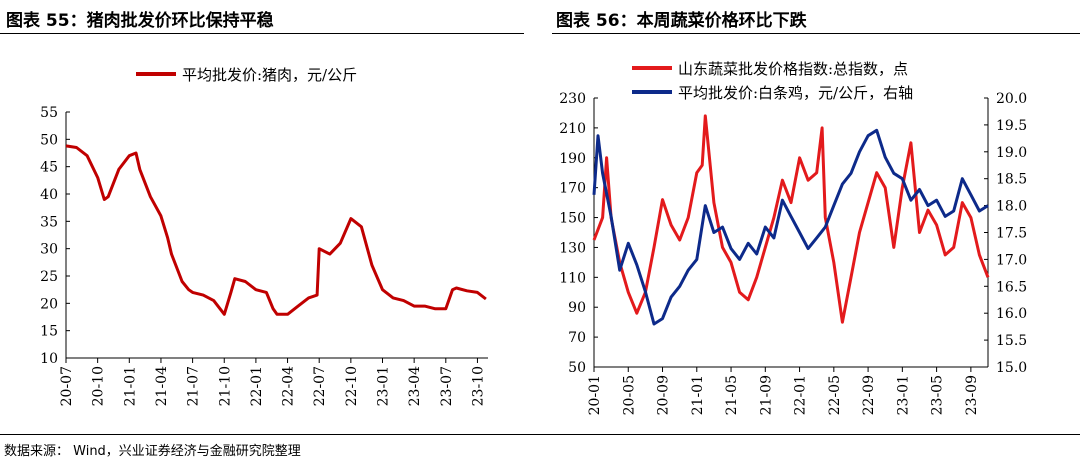  I want to click on y-tick-label: 20, so click(49, 304).